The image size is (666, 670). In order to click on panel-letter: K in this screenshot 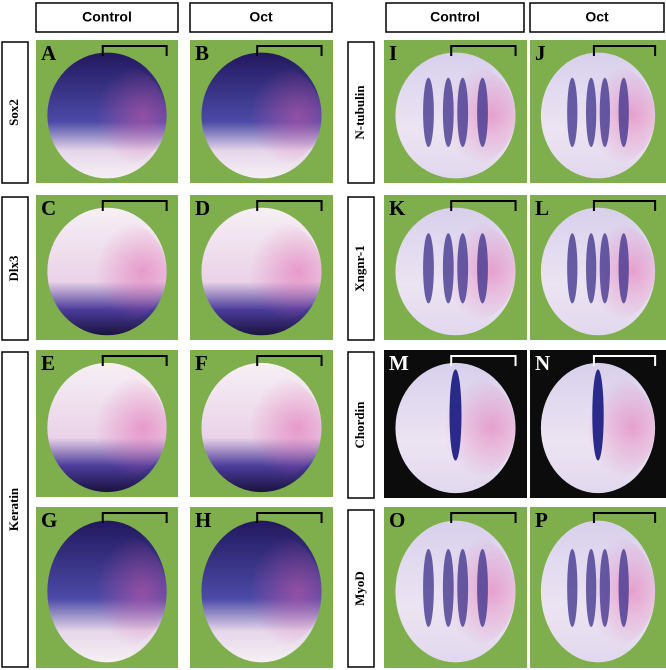, I will do `click(397, 208)`.